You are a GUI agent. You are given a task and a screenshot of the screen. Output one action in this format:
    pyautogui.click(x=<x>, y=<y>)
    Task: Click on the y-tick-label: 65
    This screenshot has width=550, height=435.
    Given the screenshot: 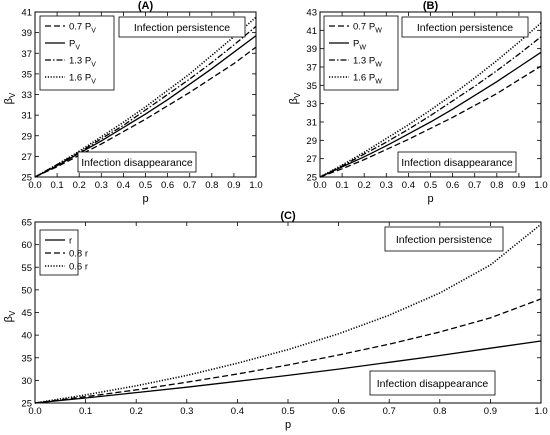 What is the action you would take?
    pyautogui.click(x=26, y=223)
    